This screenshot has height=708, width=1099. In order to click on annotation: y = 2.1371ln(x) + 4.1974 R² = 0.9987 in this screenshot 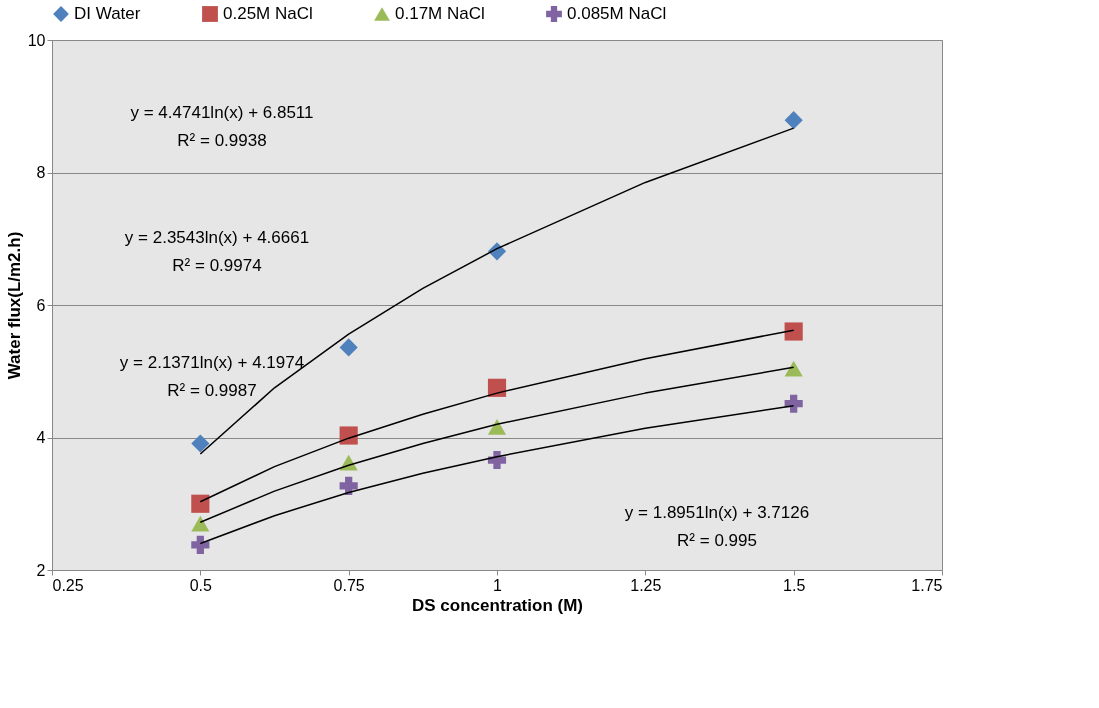, I will do `click(212, 376)`.